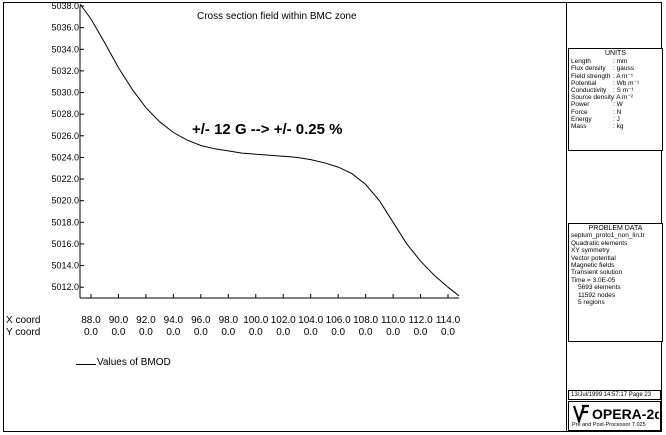 This screenshot has width=666, height=435. Describe the element at coordinates (588, 69) in the screenshot. I see `units-key: Flux density` at that location.